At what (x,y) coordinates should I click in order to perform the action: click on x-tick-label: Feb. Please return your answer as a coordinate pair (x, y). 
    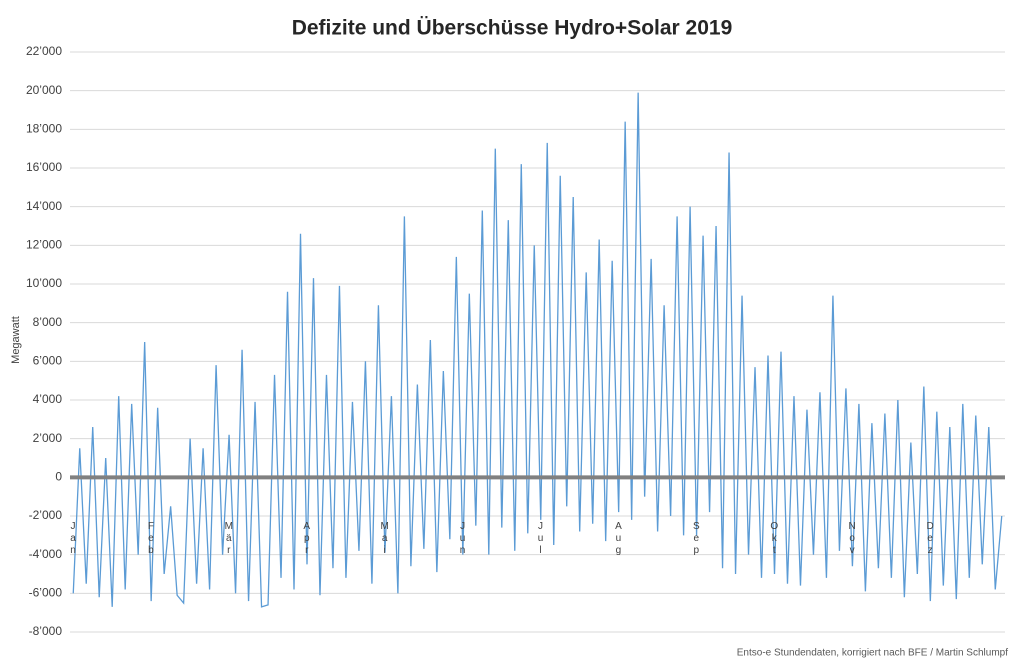
    Looking at the image, I should click on (150, 539).